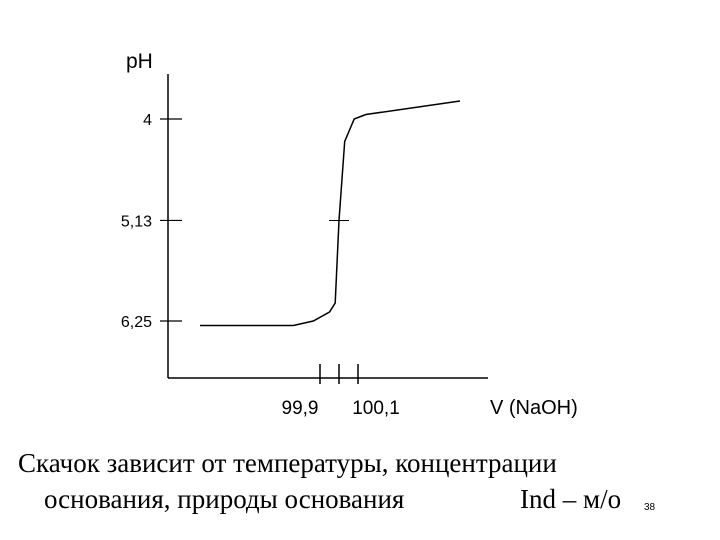 The width and height of the screenshot is (720, 540). Describe the element at coordinates (136, 221) in the screenshot. I see `y-tick-label: 5,13` at that location.